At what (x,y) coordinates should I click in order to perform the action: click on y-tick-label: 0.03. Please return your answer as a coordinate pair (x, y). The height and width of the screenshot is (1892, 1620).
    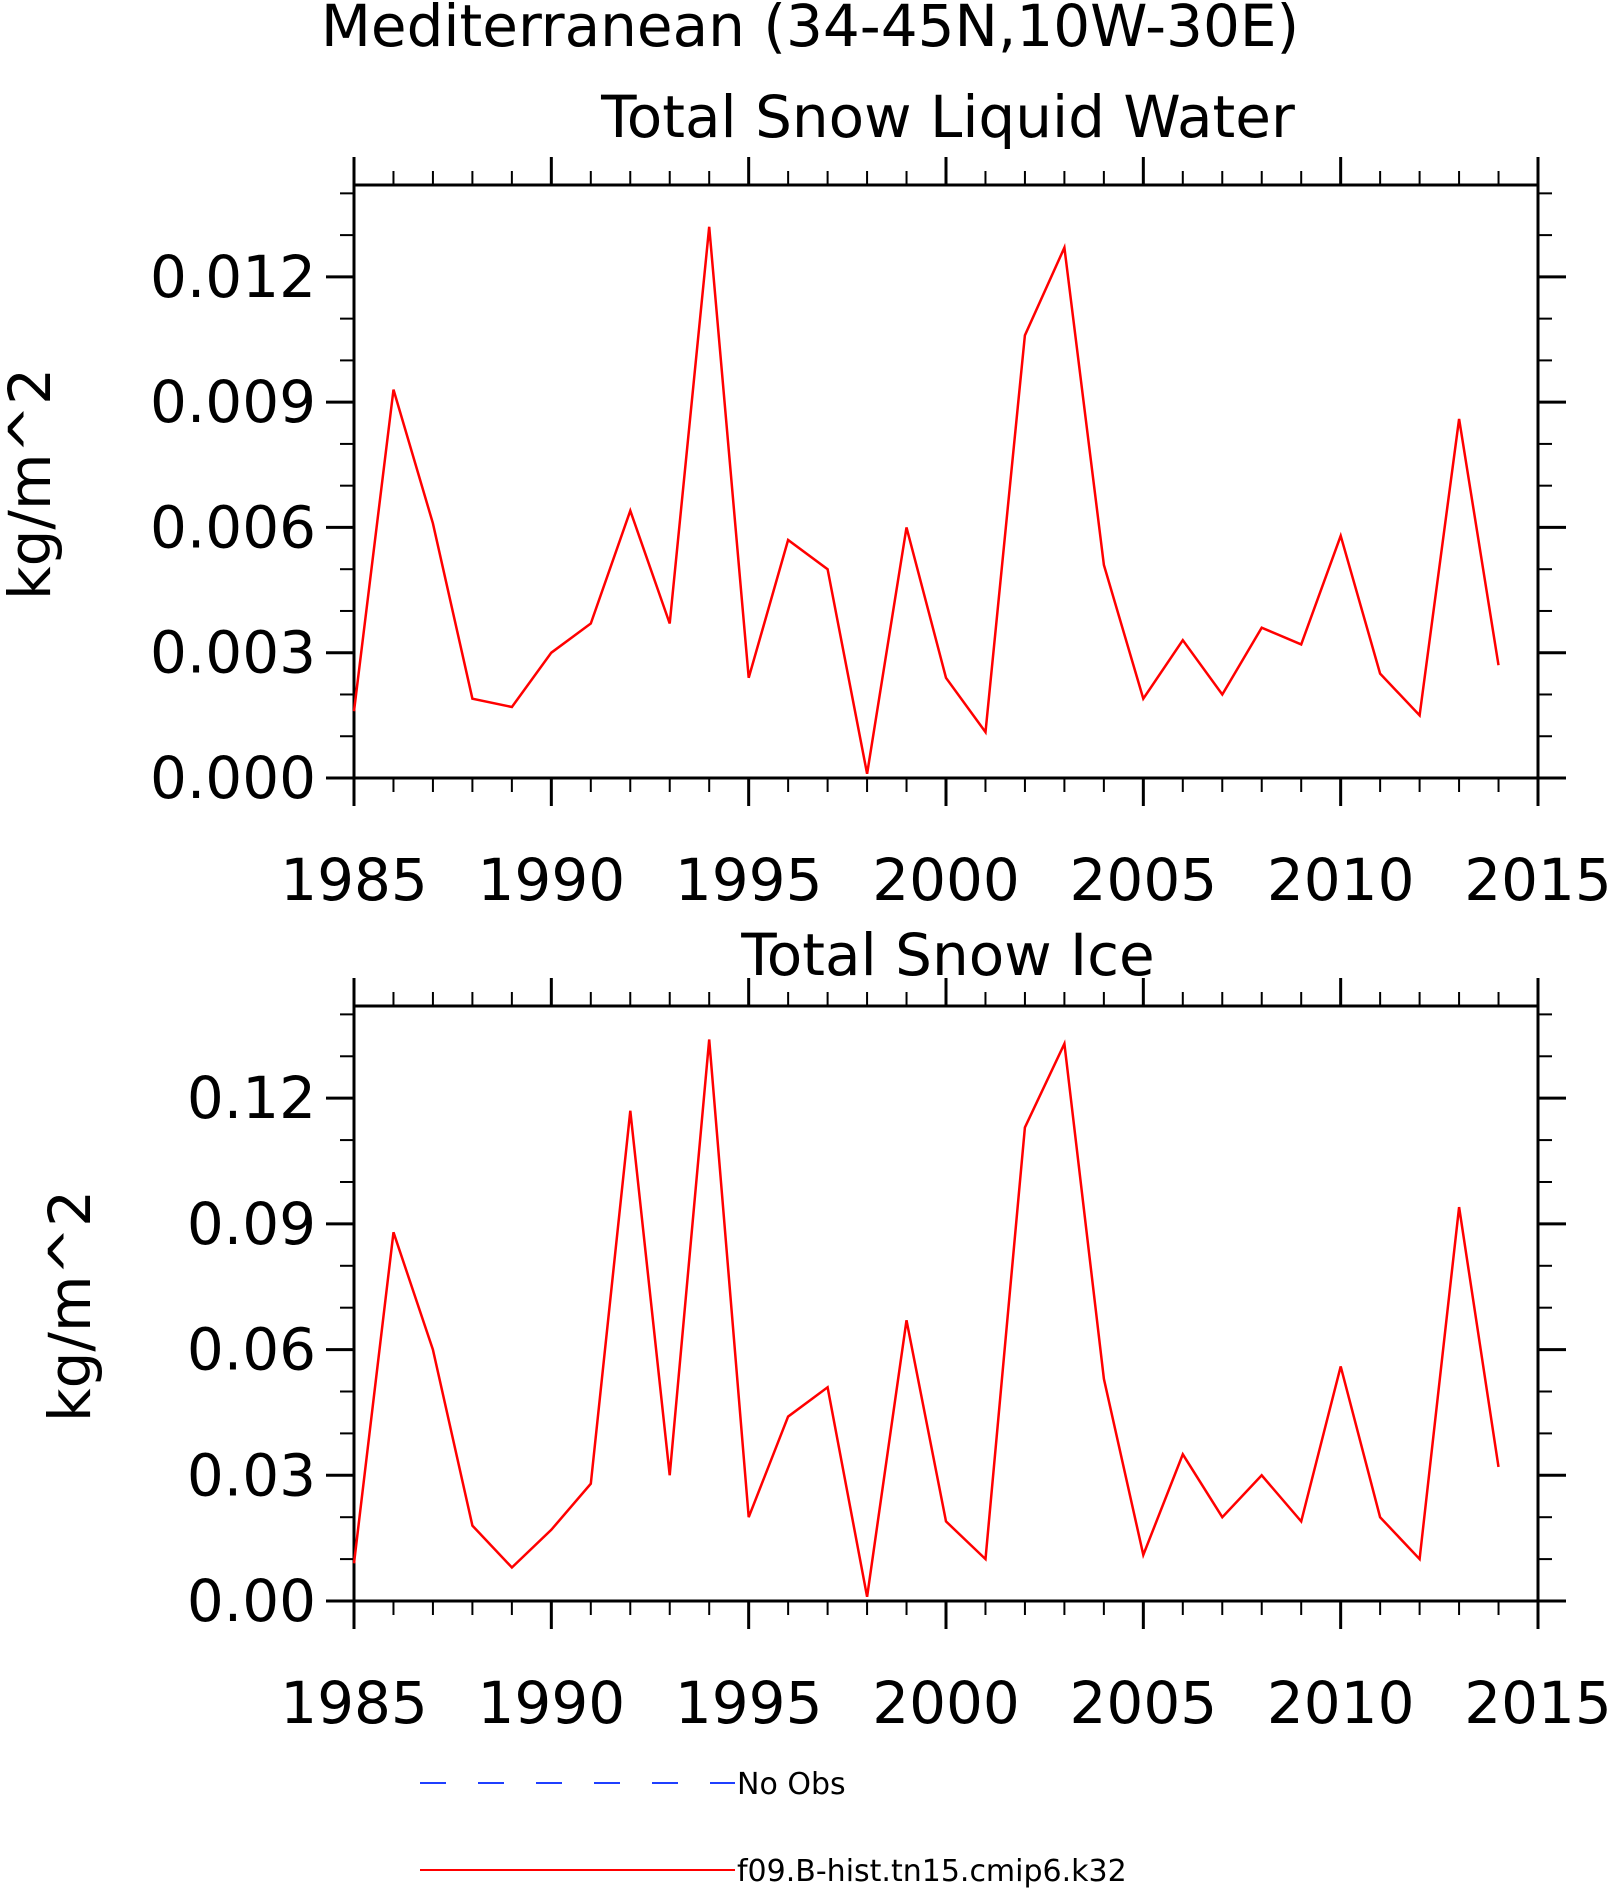
    Looking at the image, I should click on (251, 1475).